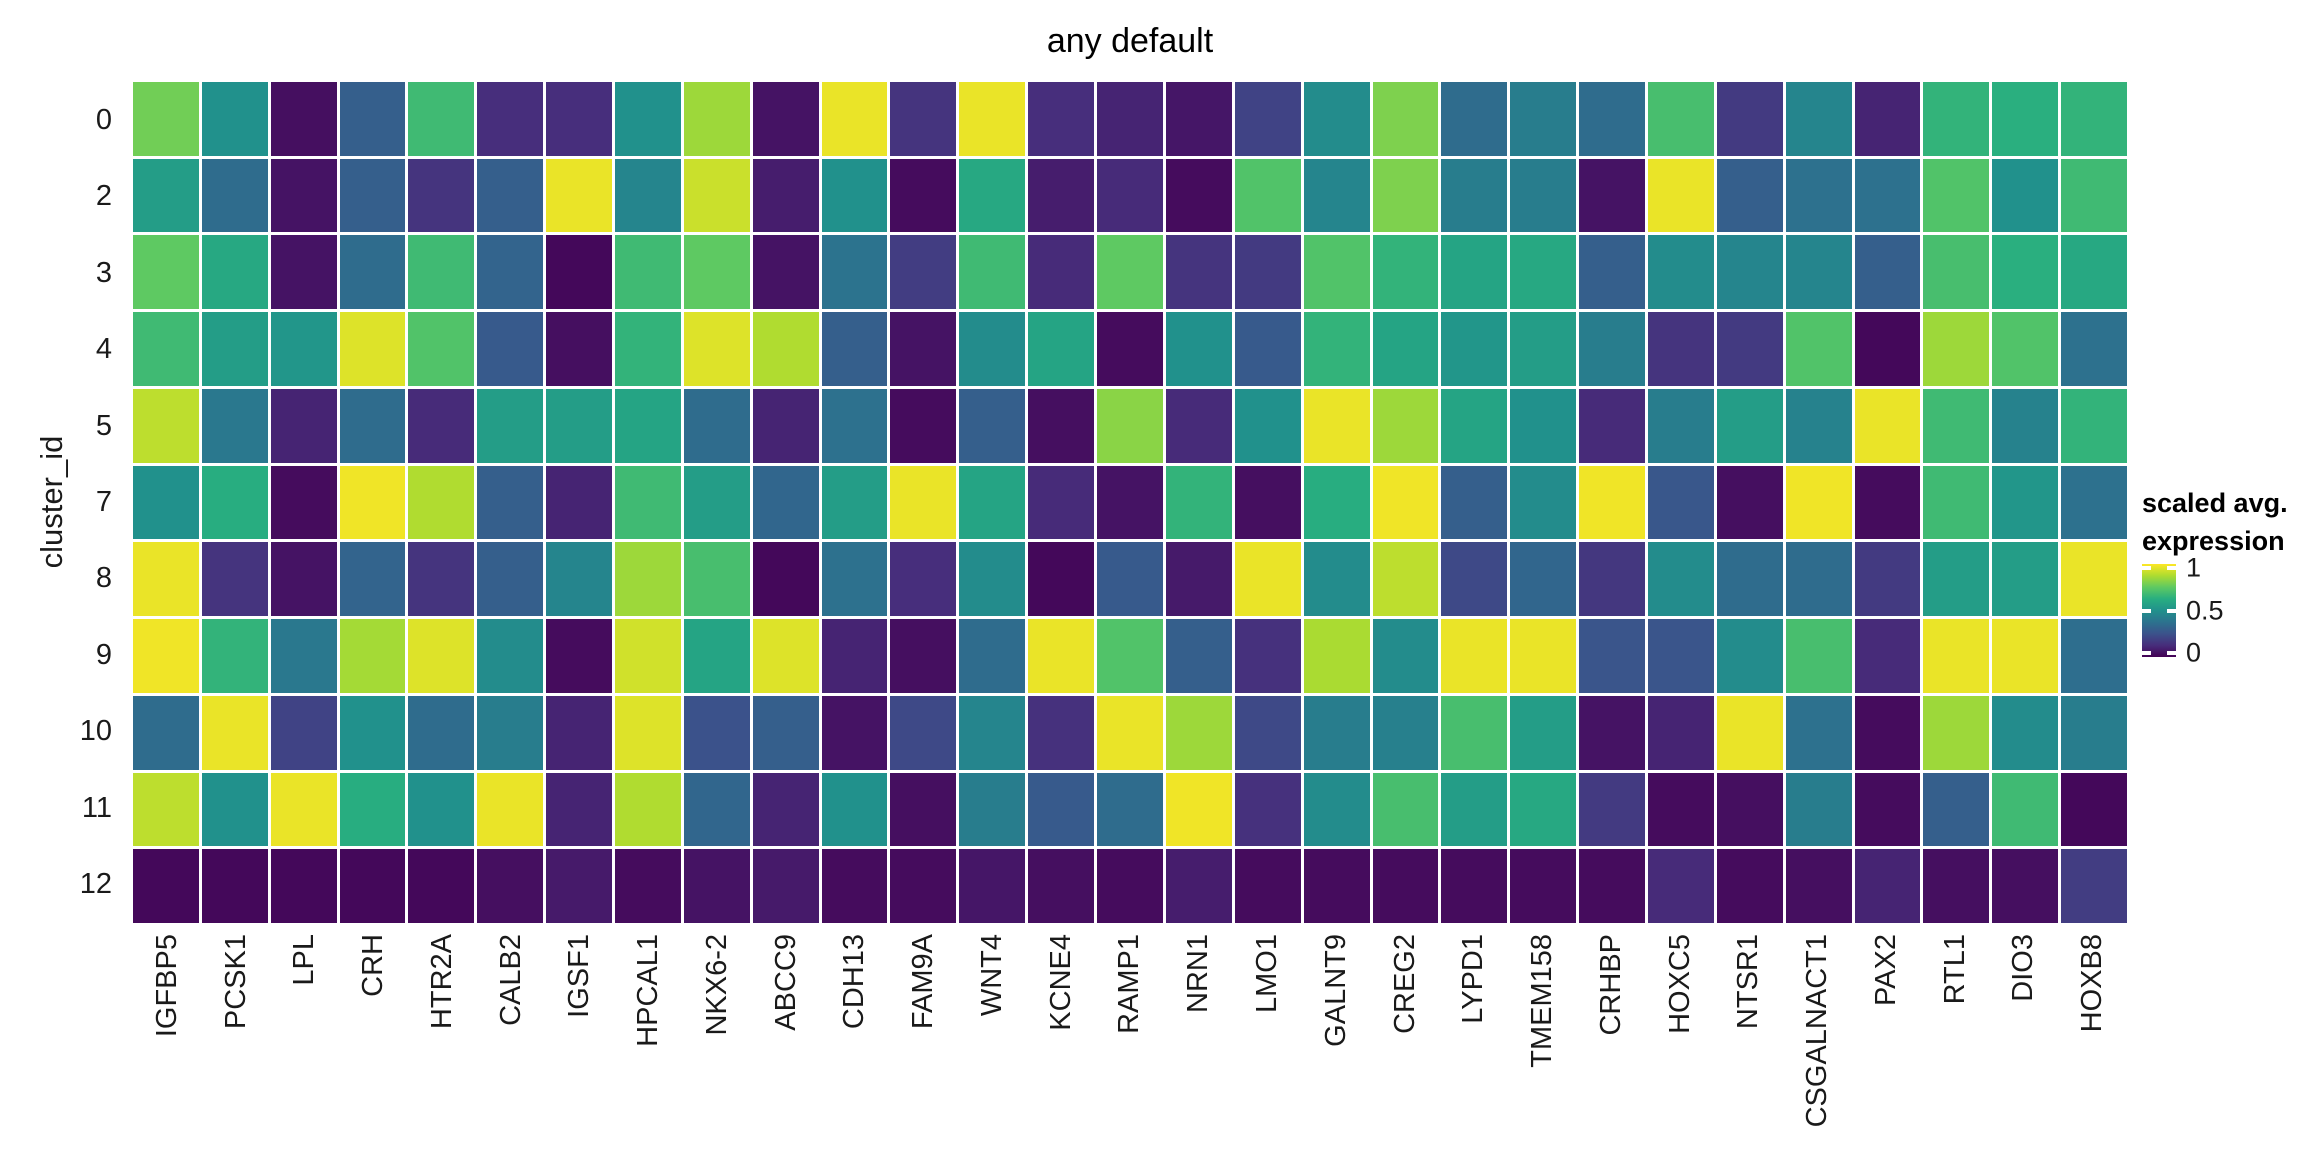 The height and width of the screenshot is (1152, 2304). What do you see at coordinates (648, 990) in the screenshot?
I see `x-tick-label: HPCAL1` at bounding box center [648, 990].